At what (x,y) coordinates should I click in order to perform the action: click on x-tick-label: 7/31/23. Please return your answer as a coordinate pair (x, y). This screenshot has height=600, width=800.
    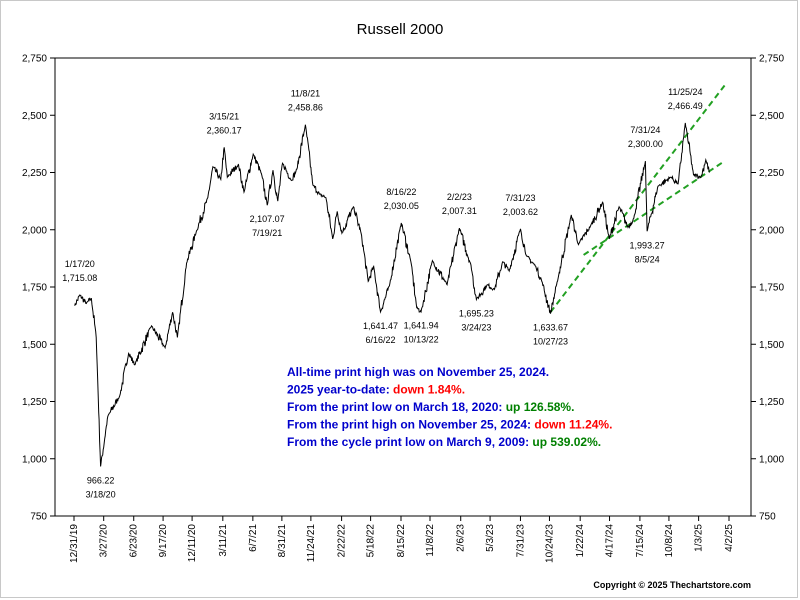
    Looking at the image, I should click on (520, 541).